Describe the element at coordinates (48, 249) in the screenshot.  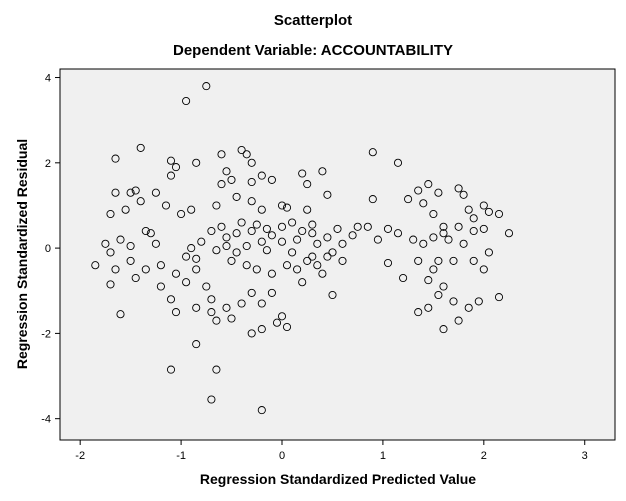
I see `y-tick-label: 0` at that location.